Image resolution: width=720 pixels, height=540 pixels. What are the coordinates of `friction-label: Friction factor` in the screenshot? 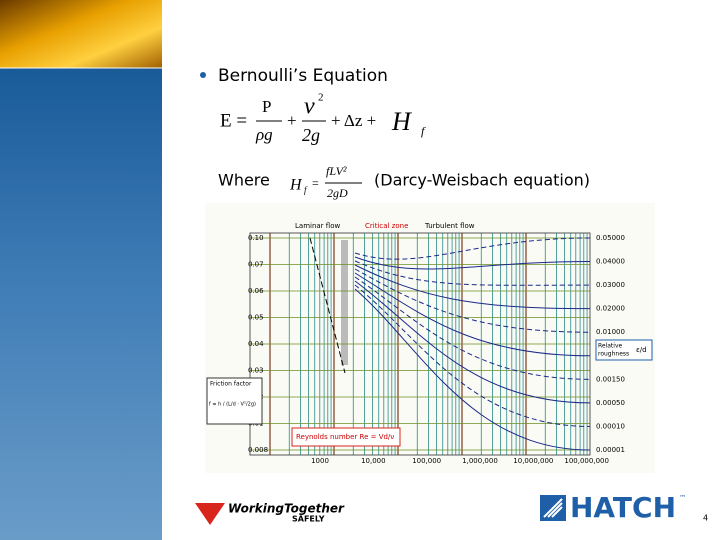 It's located at (231, 384).